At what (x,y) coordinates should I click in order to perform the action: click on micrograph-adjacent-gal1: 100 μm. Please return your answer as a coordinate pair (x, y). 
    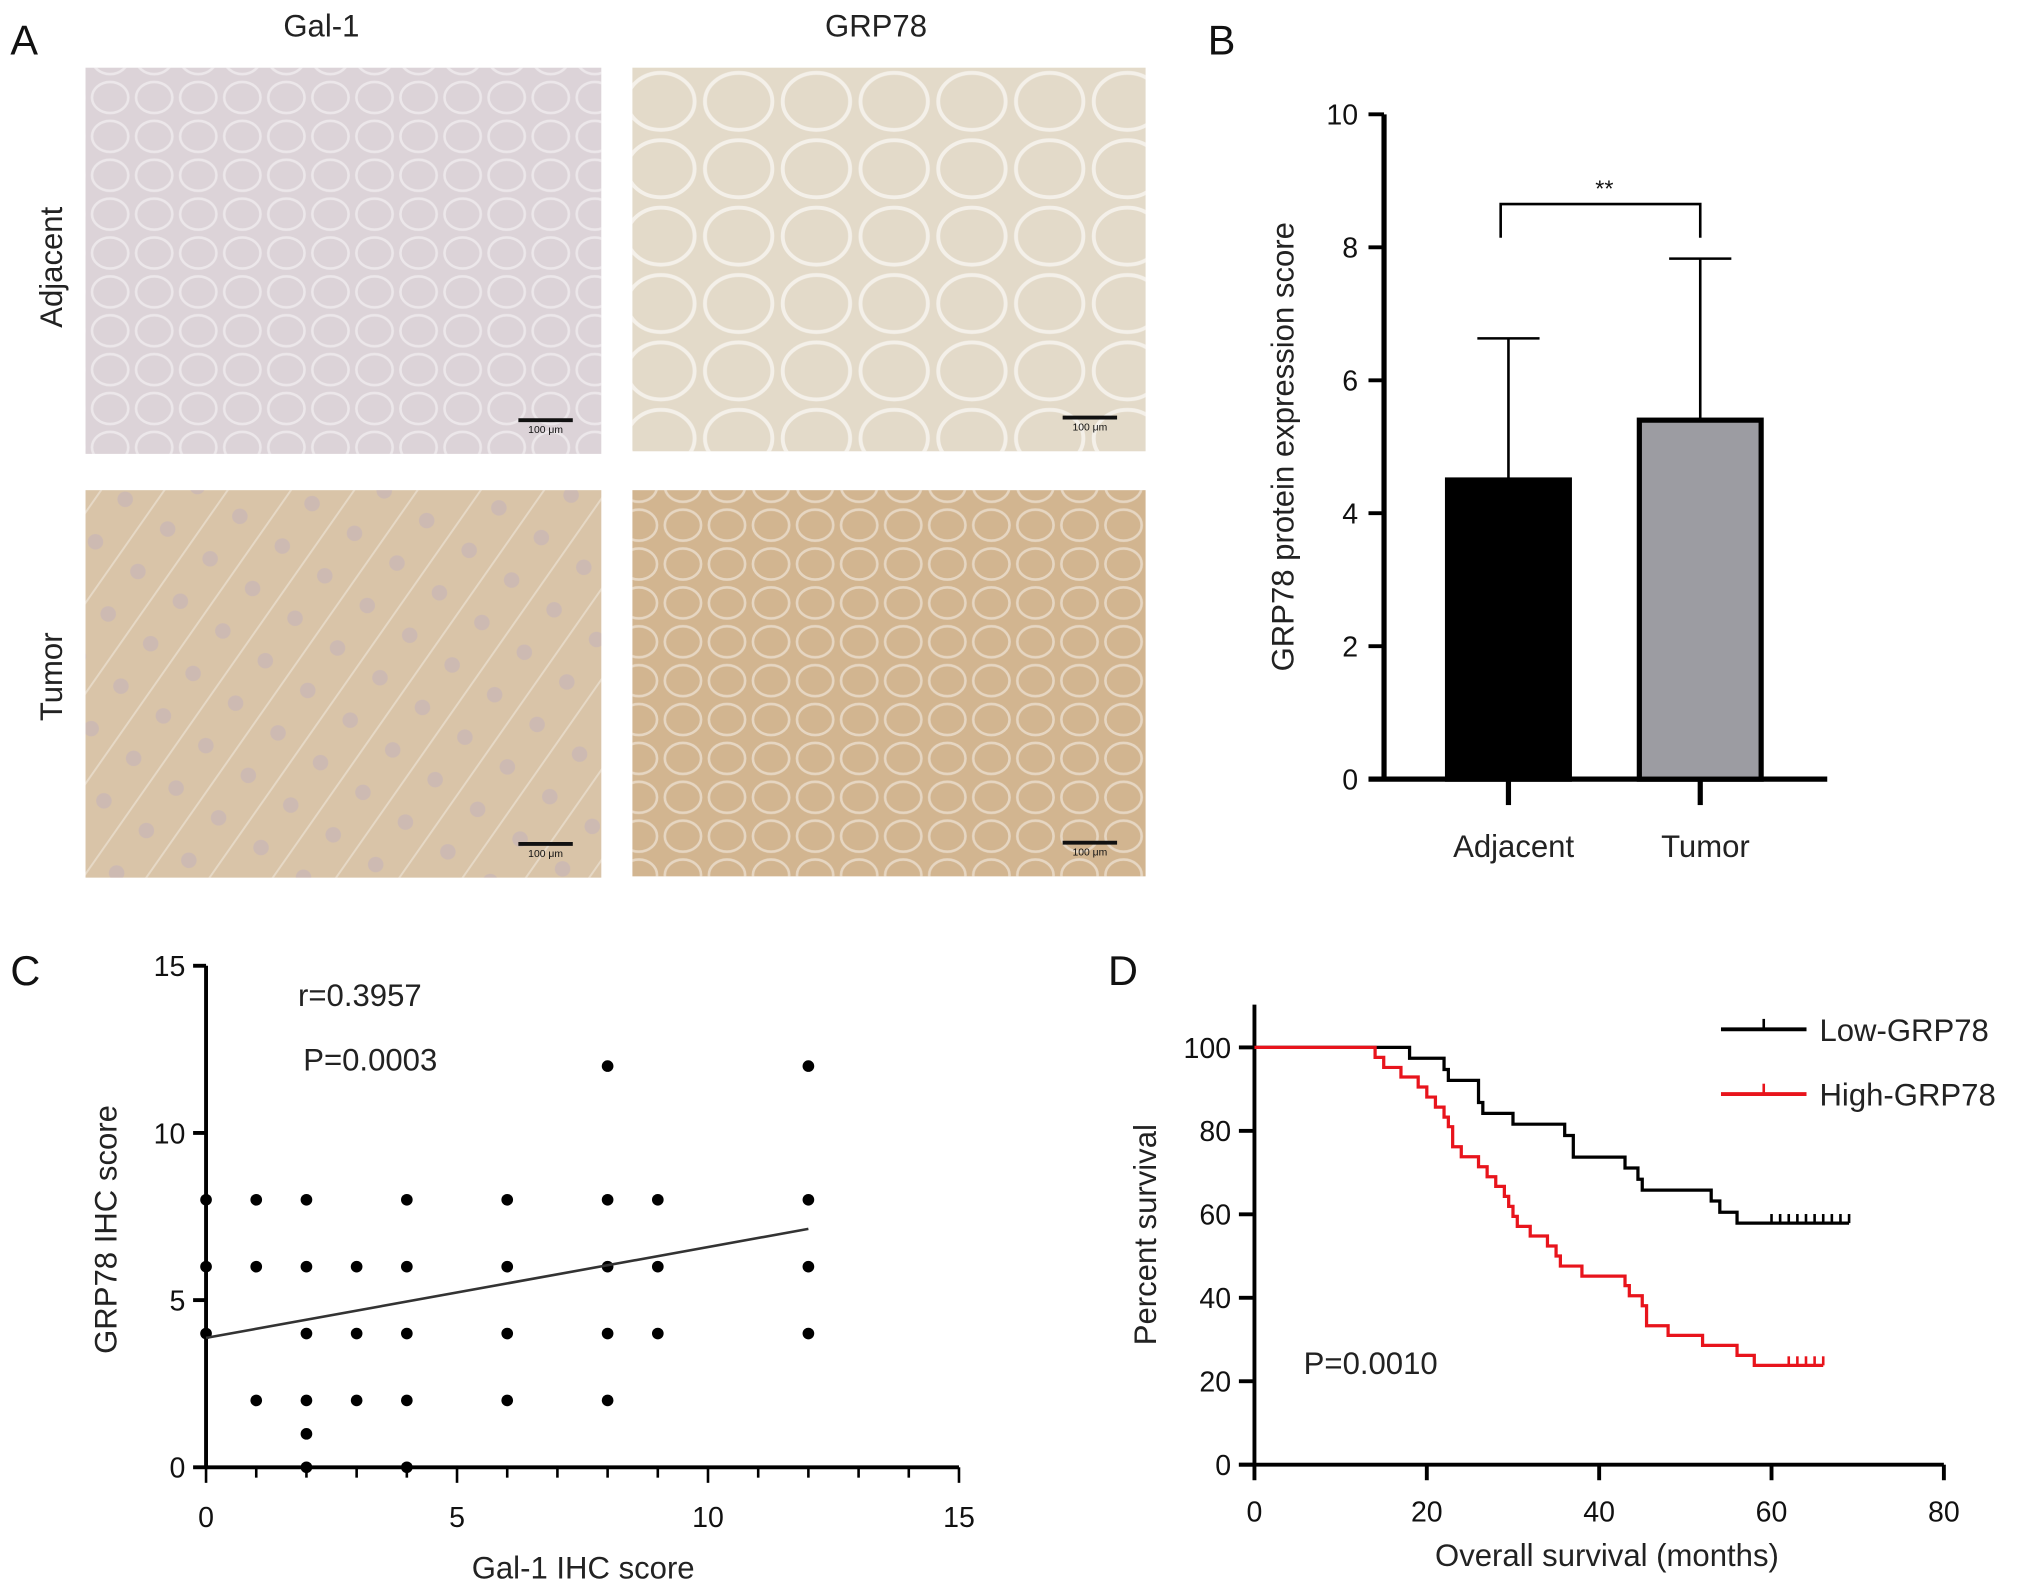
    Looking at the image, I should click on (343, 260).